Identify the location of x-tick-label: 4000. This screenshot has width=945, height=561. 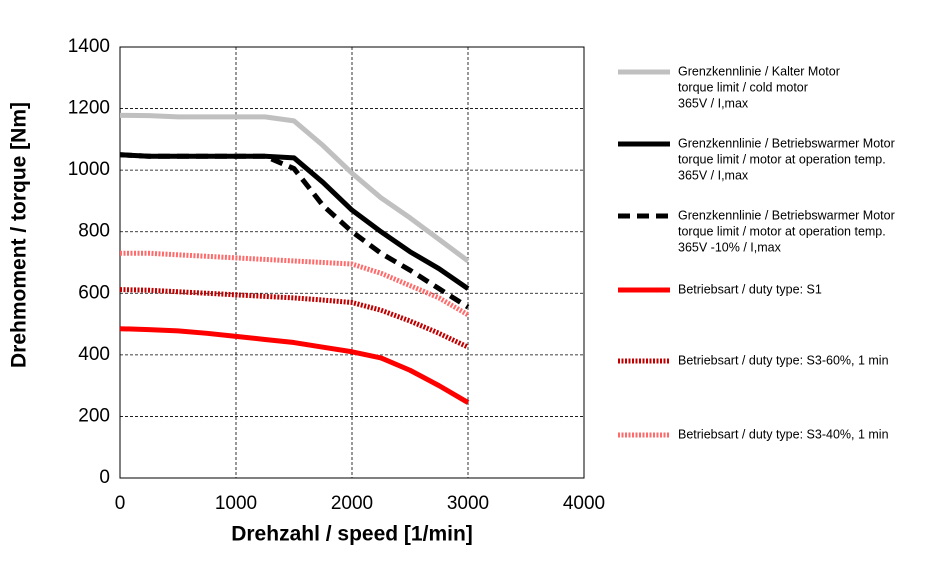
(584, 503).